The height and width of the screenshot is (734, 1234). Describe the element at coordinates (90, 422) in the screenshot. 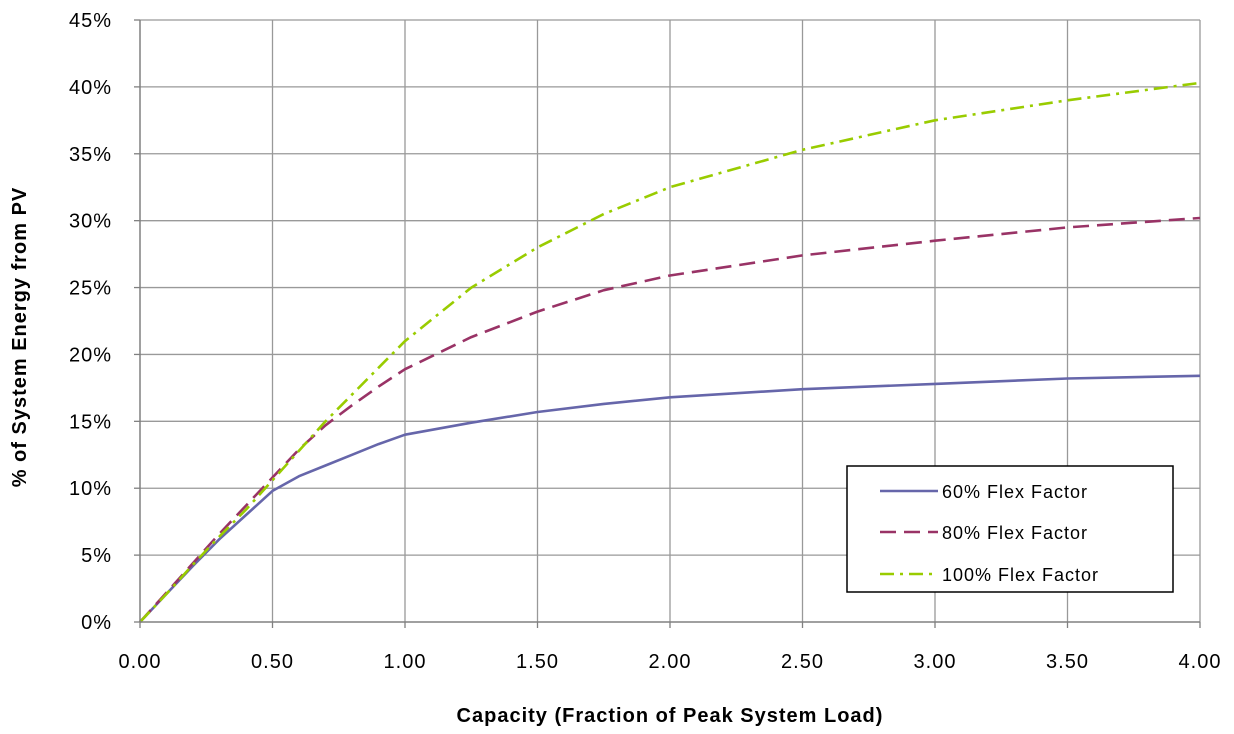

I see `y-tick-label: 15%` at that location.